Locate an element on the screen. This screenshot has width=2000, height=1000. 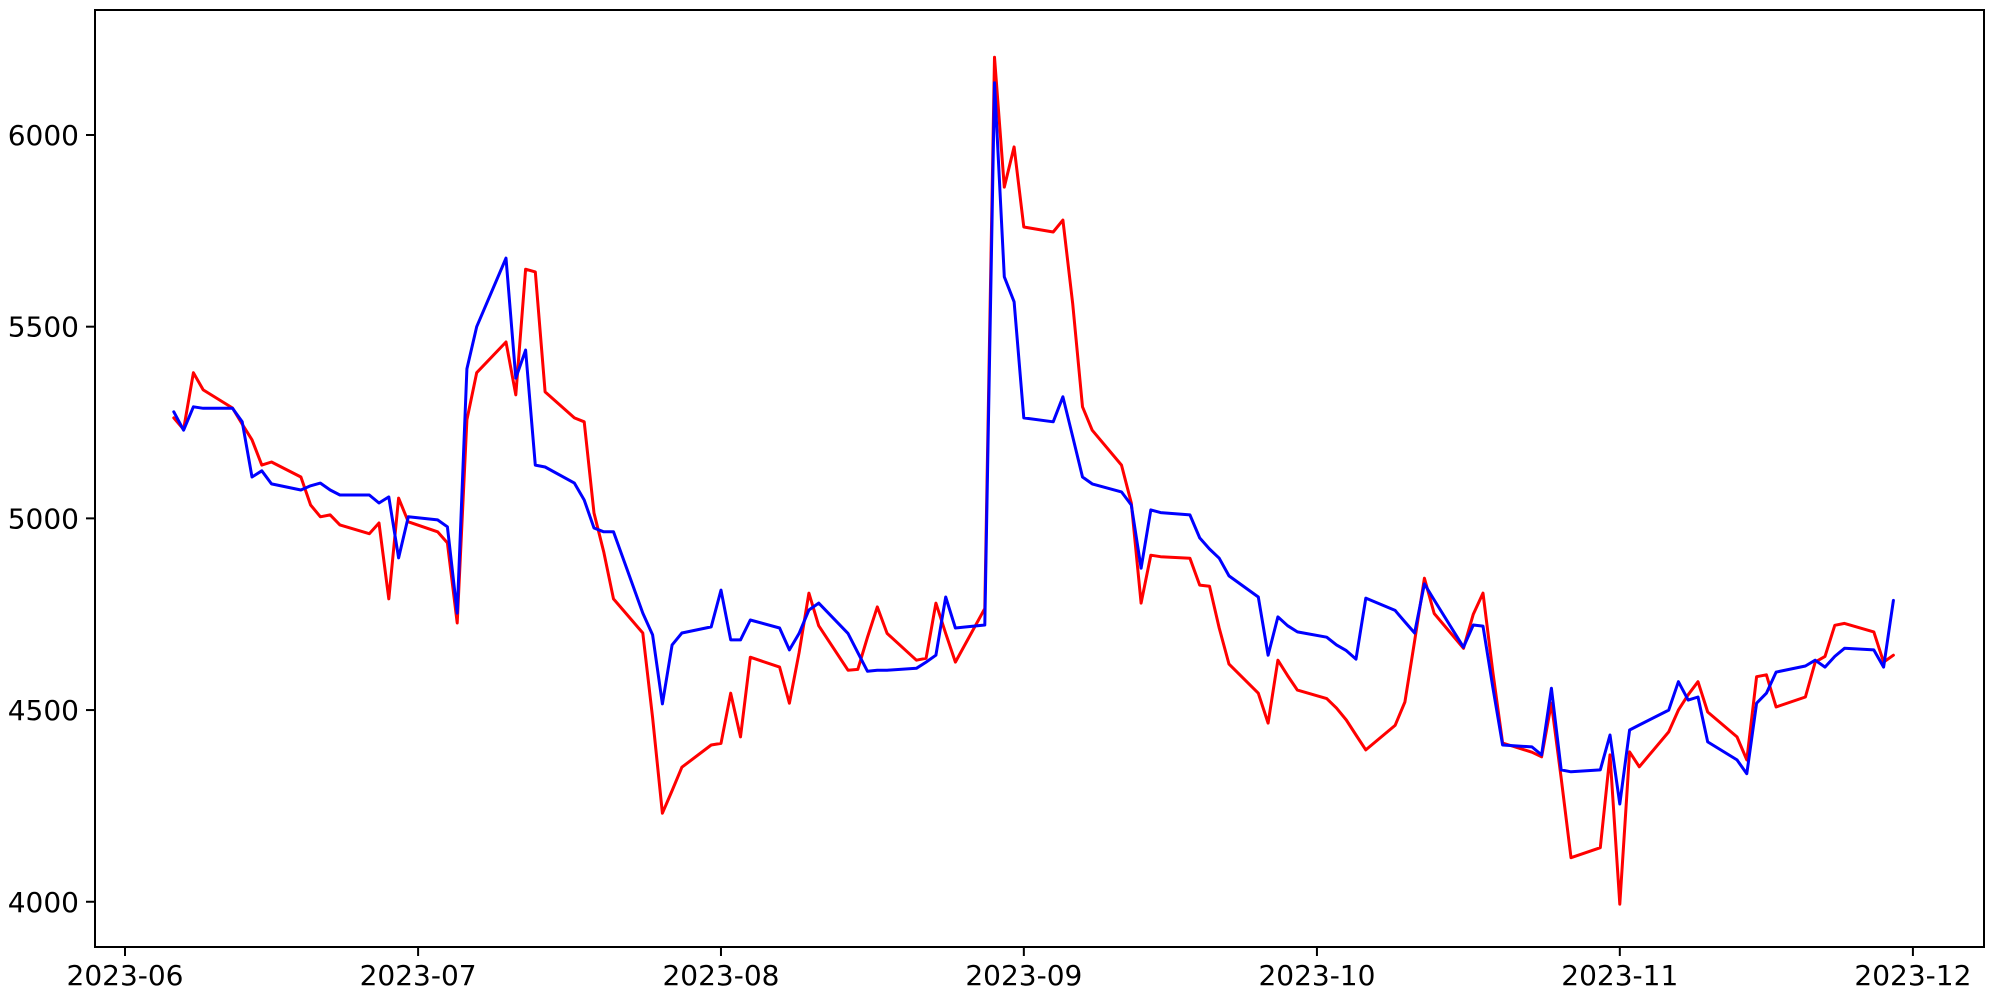
x-tick-label: 2023-09 is located at coordinates (1023, 975).